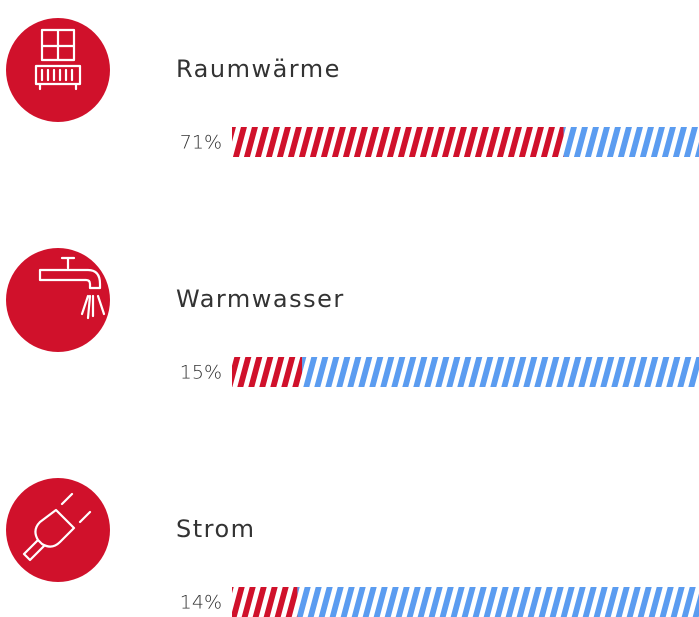 The image size is (699, 617). What do you see at coordinates (58, 300) in the screenshot?
I see `icon-tap` at bounding box center [58, 300].